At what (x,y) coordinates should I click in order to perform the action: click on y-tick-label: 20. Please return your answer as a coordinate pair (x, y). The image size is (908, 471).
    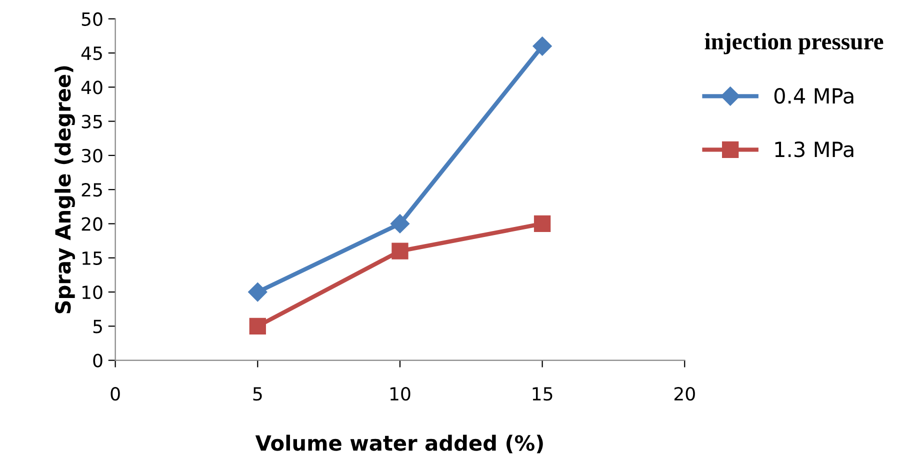
    Looking at the image, I should click on (92, 224).